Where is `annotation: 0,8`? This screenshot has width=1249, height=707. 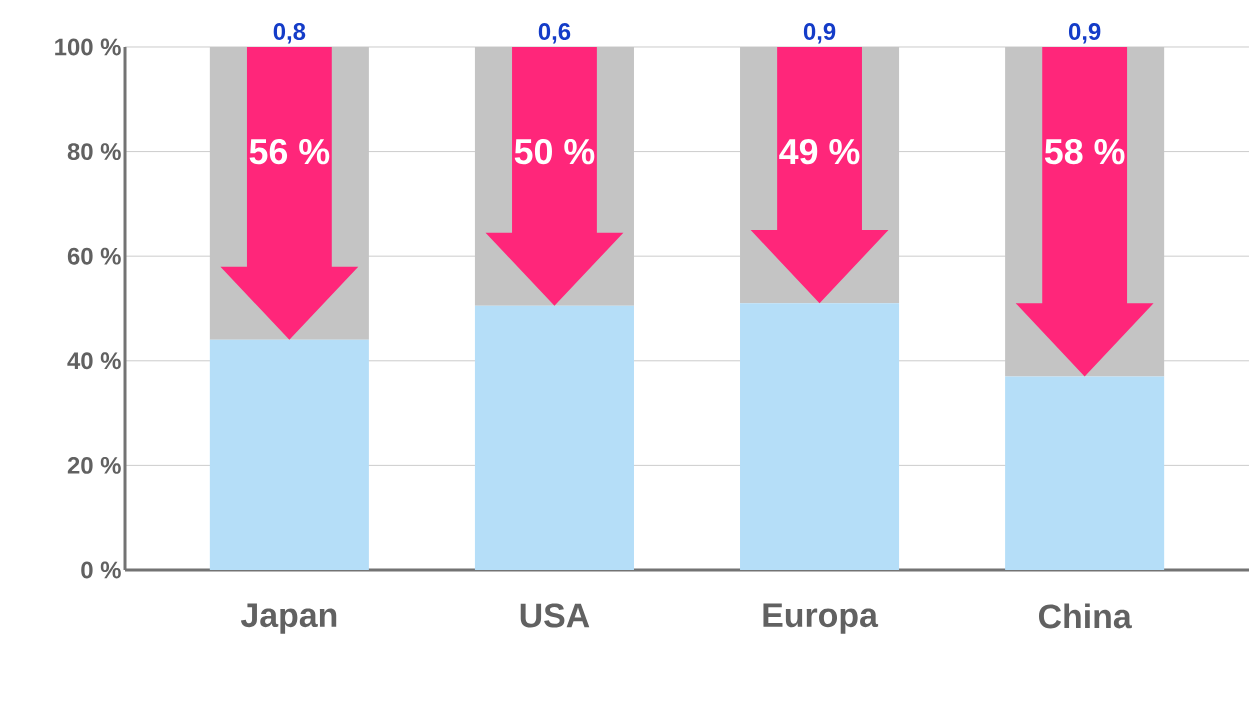
annotation: 0,8 is located at coordinates (289, 33).